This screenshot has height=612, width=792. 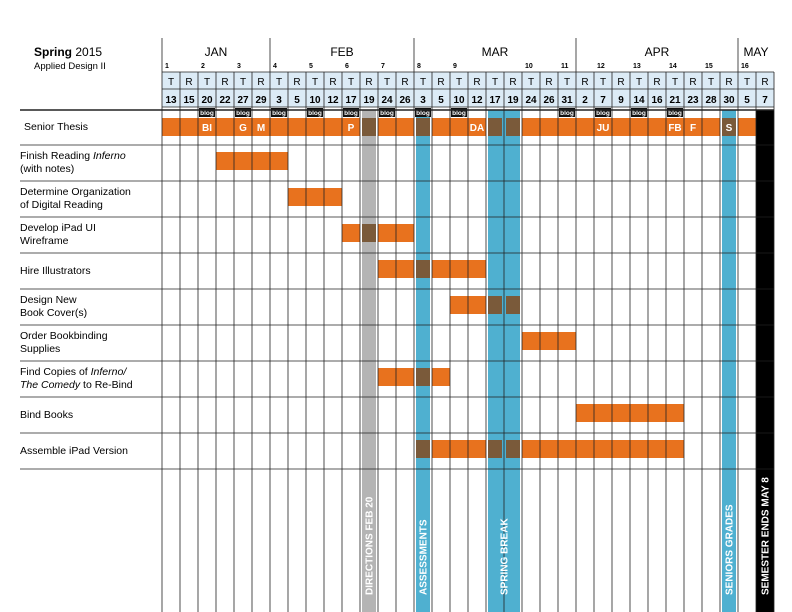 I want to click on date-label: 14, so click(x=639, y=100).